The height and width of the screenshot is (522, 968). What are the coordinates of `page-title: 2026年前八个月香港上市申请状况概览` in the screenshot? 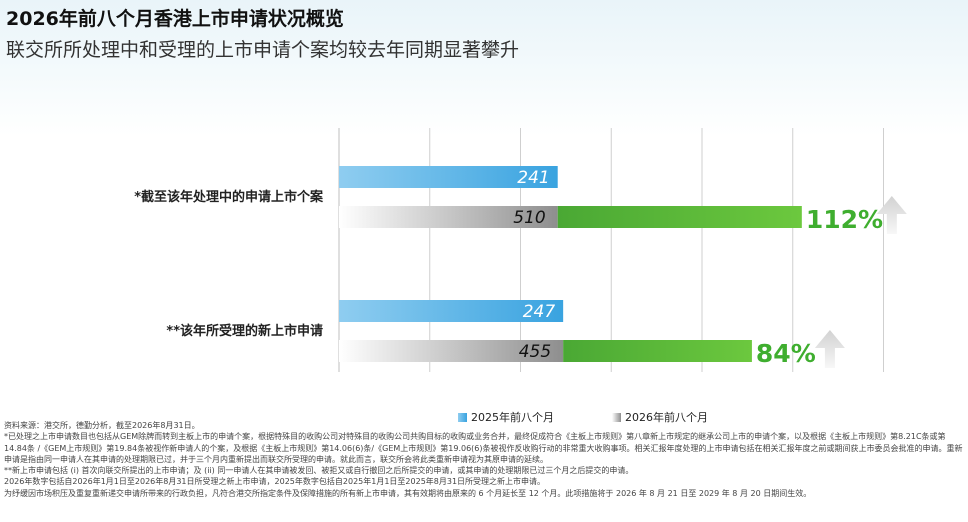 It's located at (175, 19).